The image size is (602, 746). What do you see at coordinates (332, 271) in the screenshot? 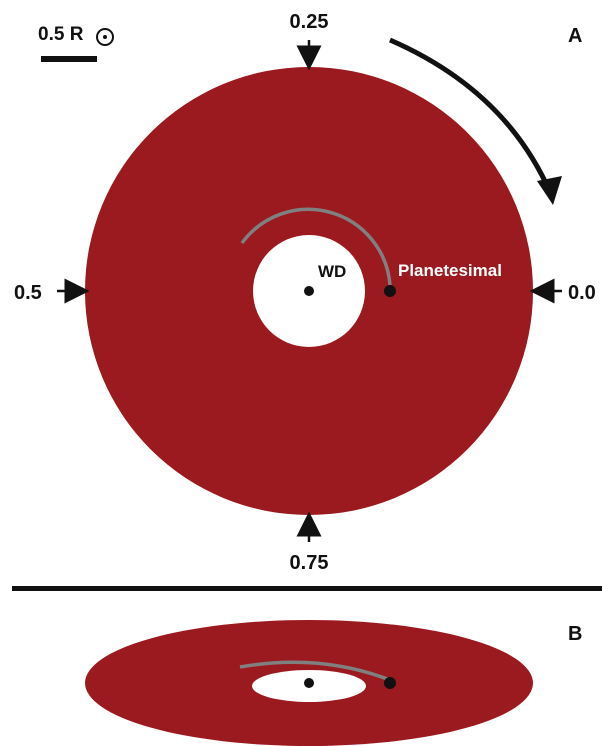
I see `wd-label: WD` at bounding box center [332, 271].